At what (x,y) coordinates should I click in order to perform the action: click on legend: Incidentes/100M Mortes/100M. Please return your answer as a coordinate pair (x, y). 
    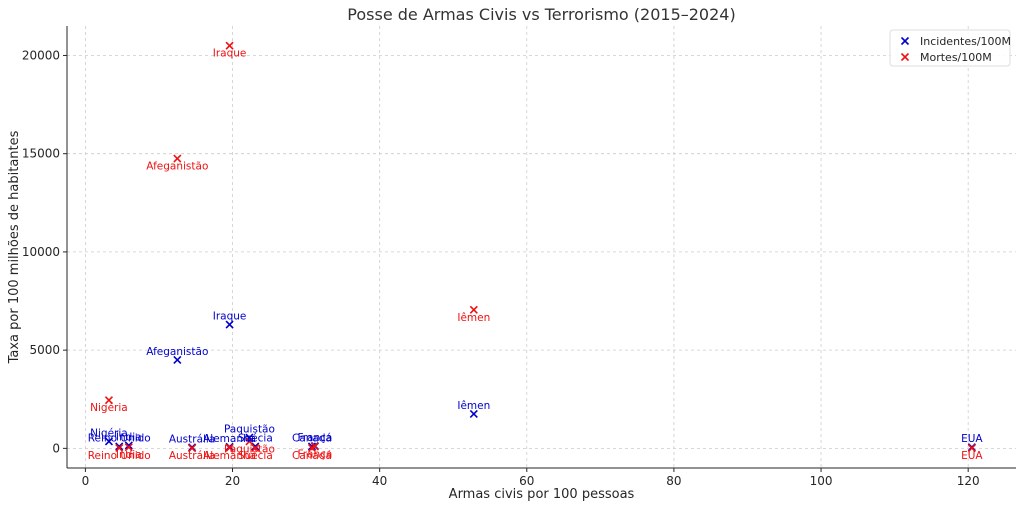
    Looking at the image, I should click on (950, 48).